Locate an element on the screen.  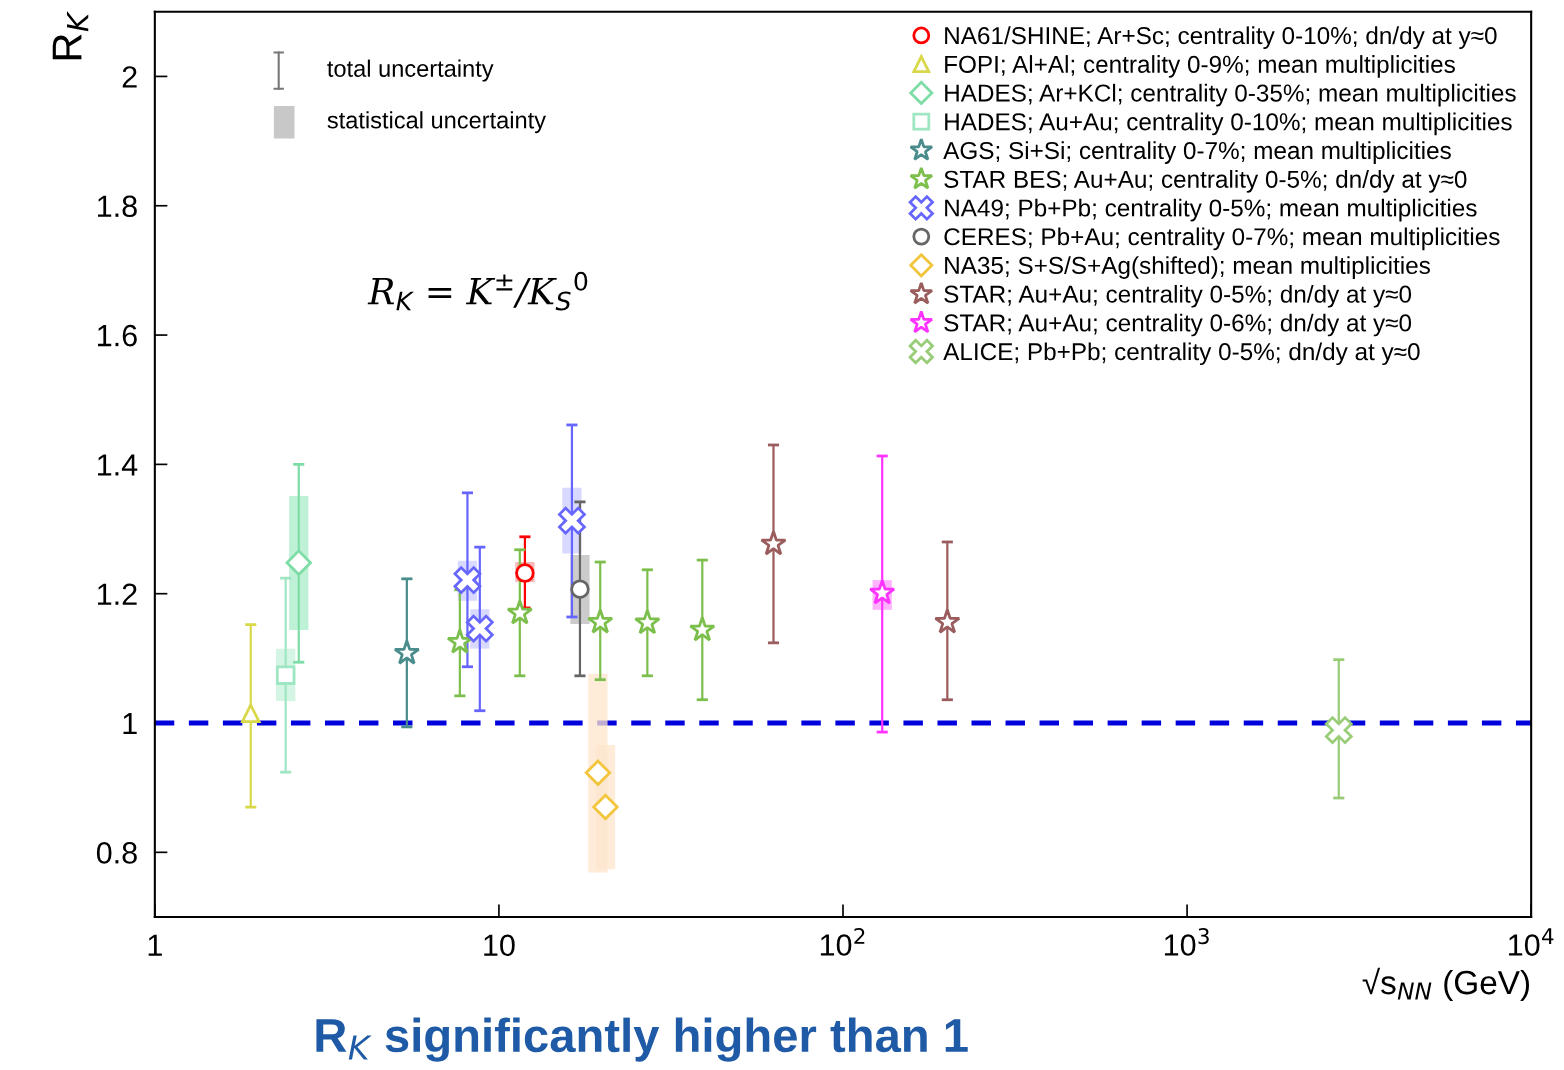
legend-label: HADES; Ar+KCl; centrality 0-35%; mean multiplicities is located at coordinates (1230, 95).